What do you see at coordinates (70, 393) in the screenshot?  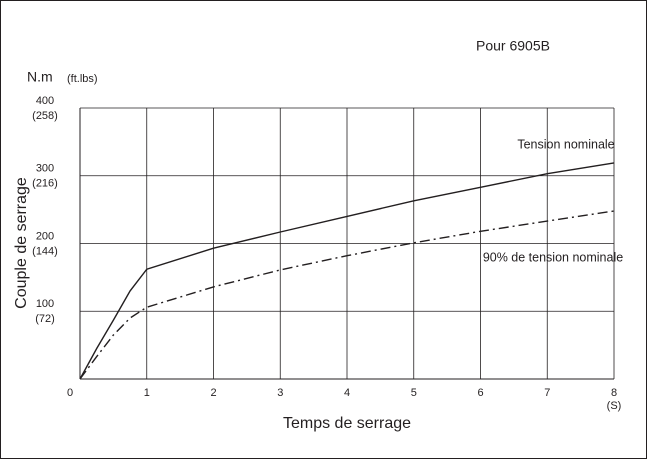 I see `x-tick-label: 0` at bounding box center [70, 393].